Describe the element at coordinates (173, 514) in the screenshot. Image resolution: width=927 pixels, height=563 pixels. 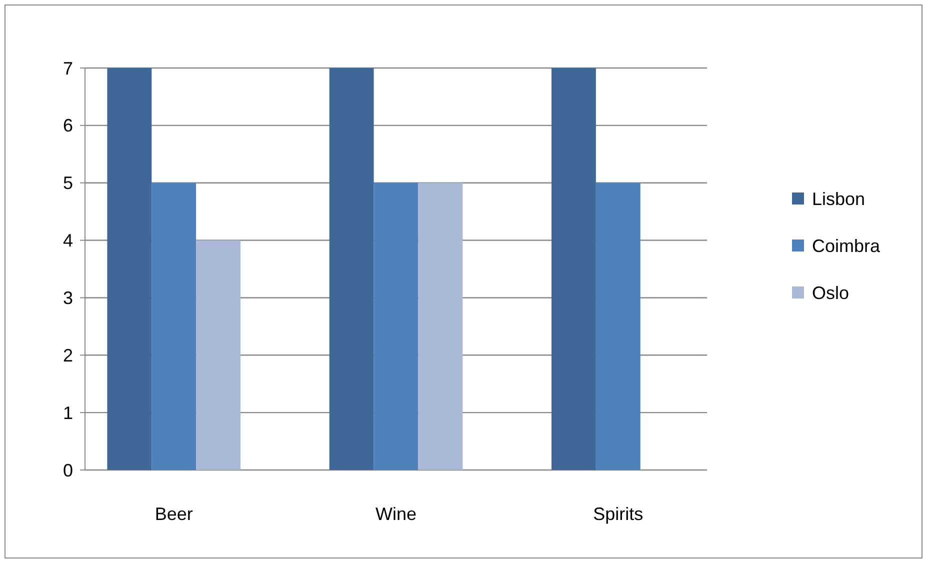
I see `x-tick-label: Beer` at that location.